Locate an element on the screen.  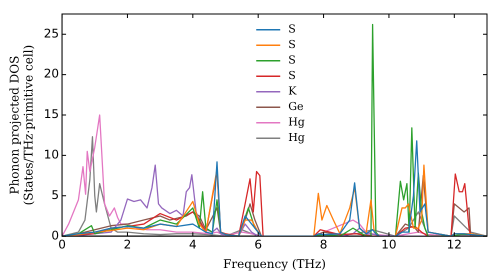
y-tick-label: 15 is located at coordinates (52, 114).